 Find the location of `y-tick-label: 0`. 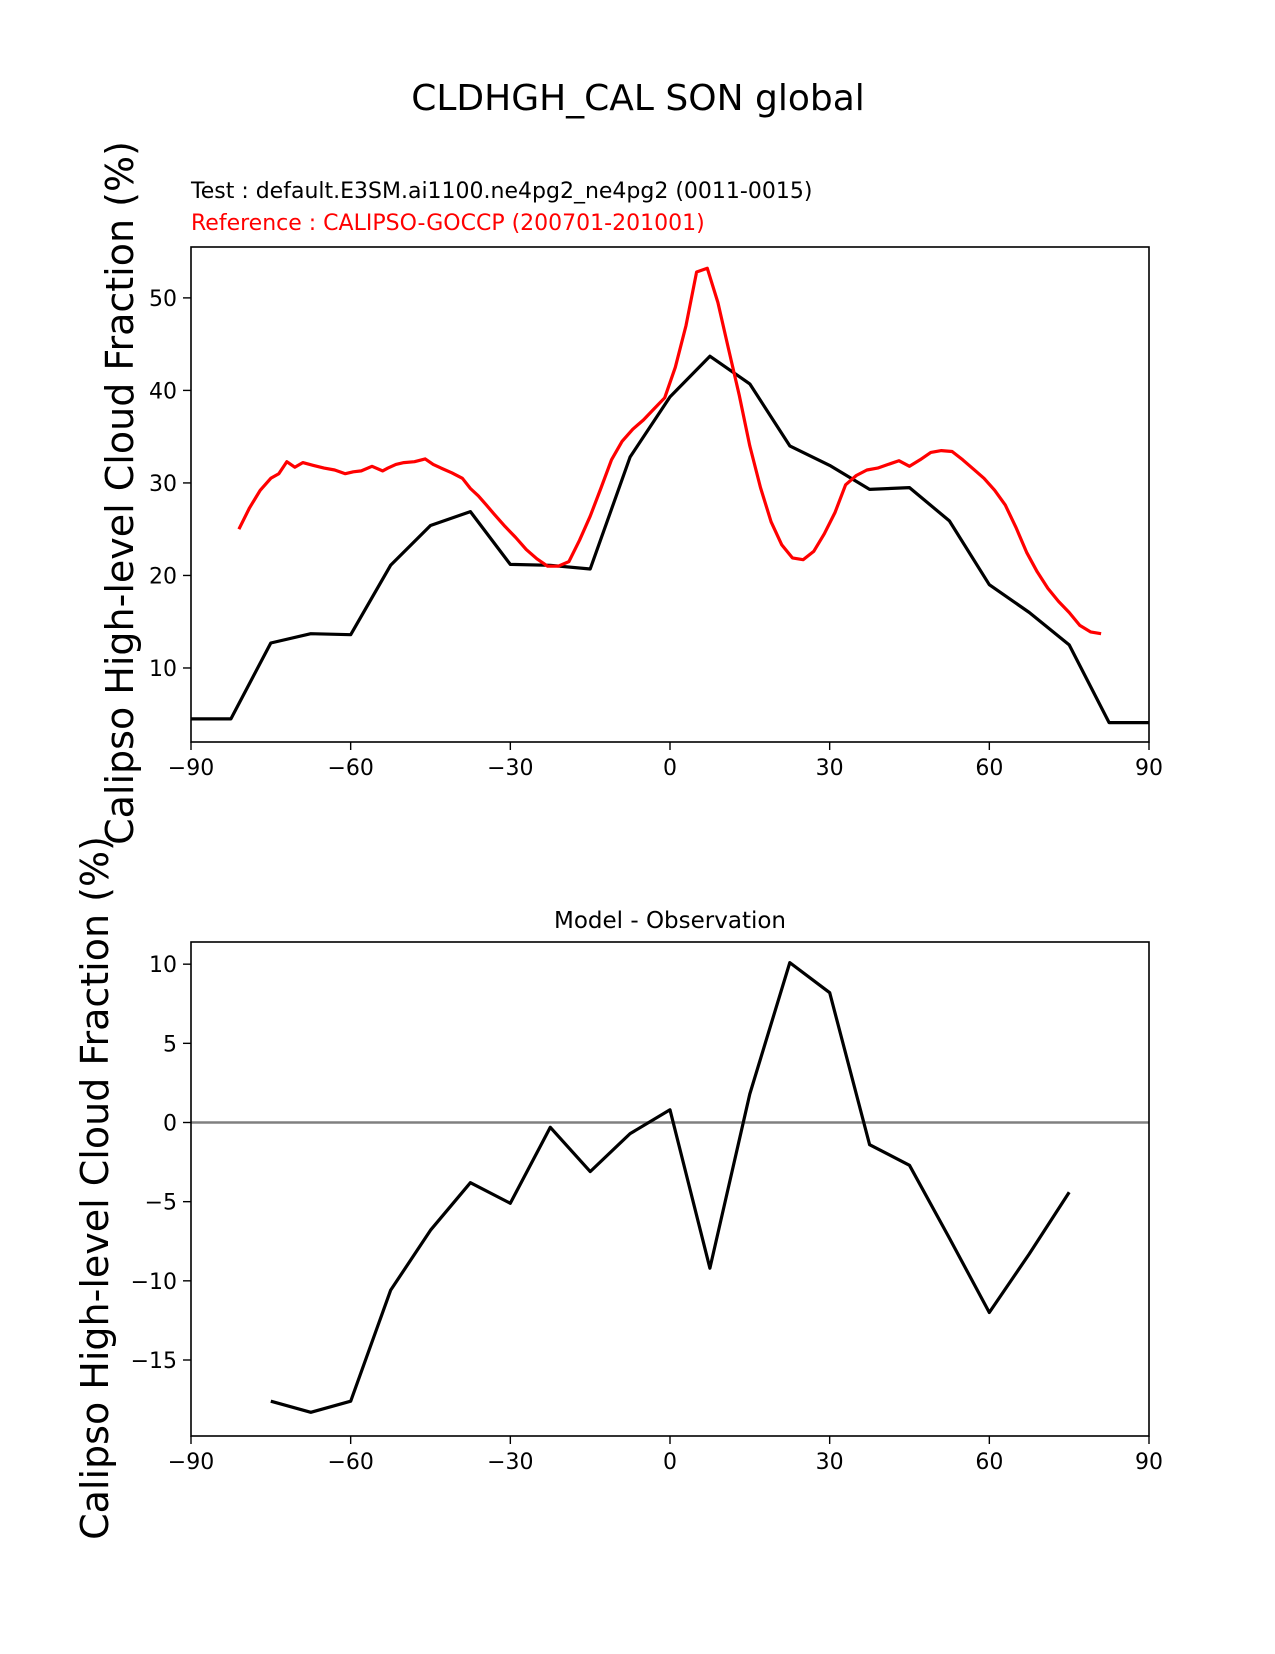

y-tick-label: 0 is located at coordinates (170, 1124).